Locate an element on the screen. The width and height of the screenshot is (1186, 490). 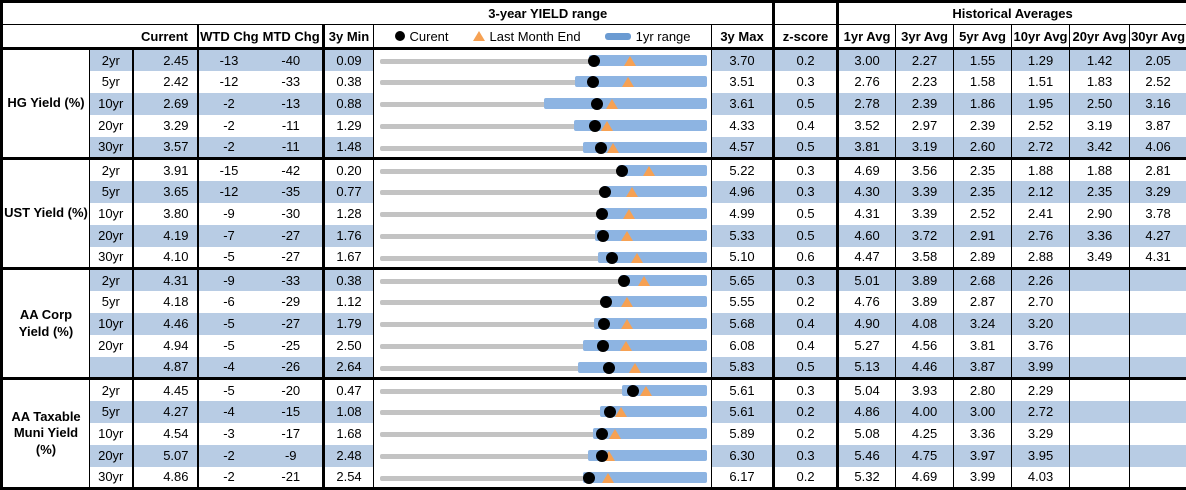
avg-cell: 2.60 is located at coordinates (983, 148).